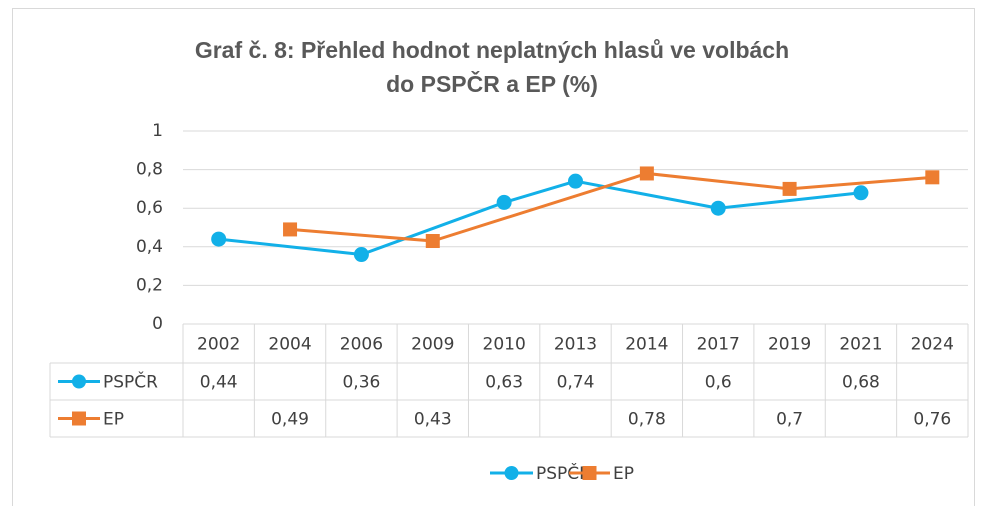 The image size is (988, 506). What do you see at coordinates (540, 218) in the screenshot?
I see `series-line` at bounding box center [540, 218].